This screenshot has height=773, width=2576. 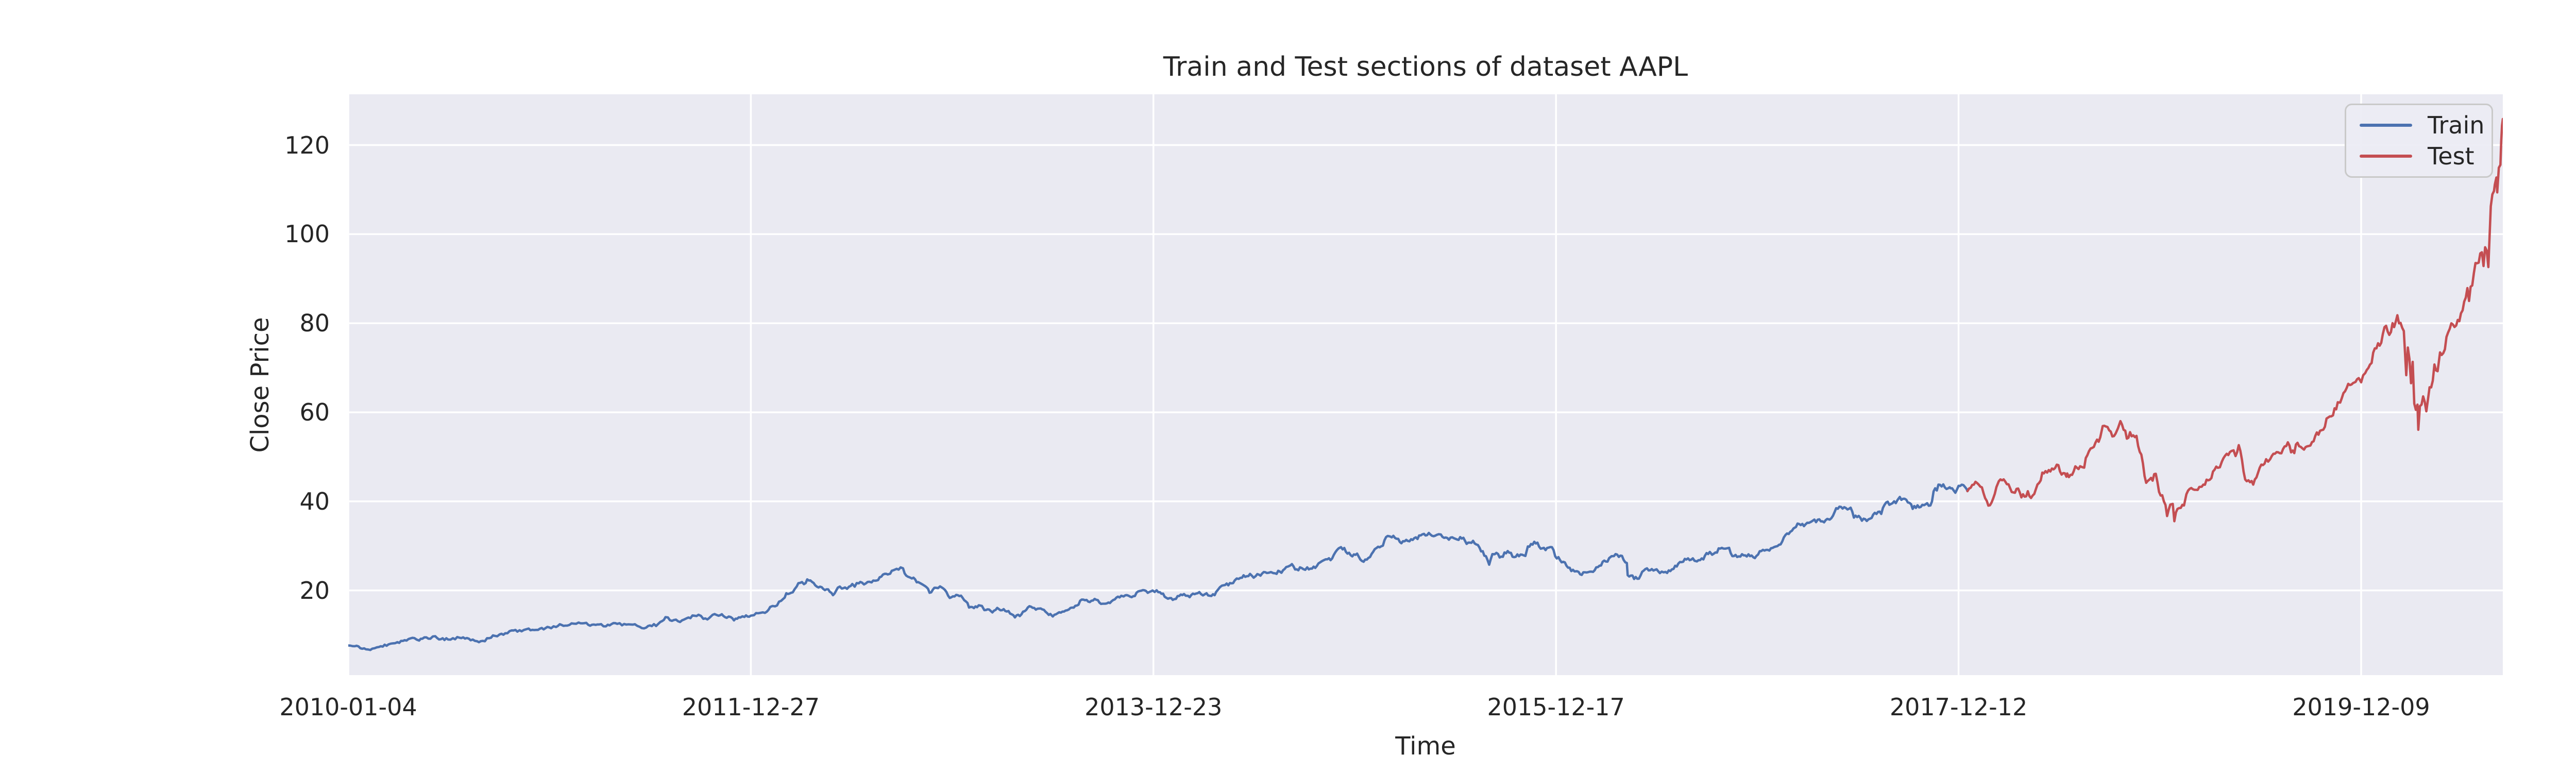 What do you see at coordinates (1153, 707) in the screenshot?
I see `x-tick-label: 2013-12-23` at bounding box center [1153, 707].